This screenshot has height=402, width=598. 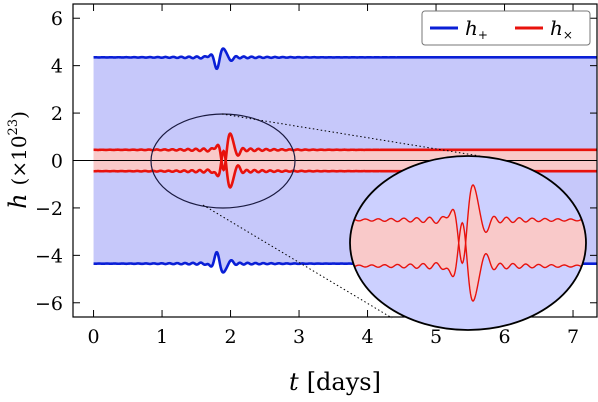 What do you see at coordinates (49, 256) in the screenshot?
I see `y-tick-label: −4` at bounding box center [49, 256].